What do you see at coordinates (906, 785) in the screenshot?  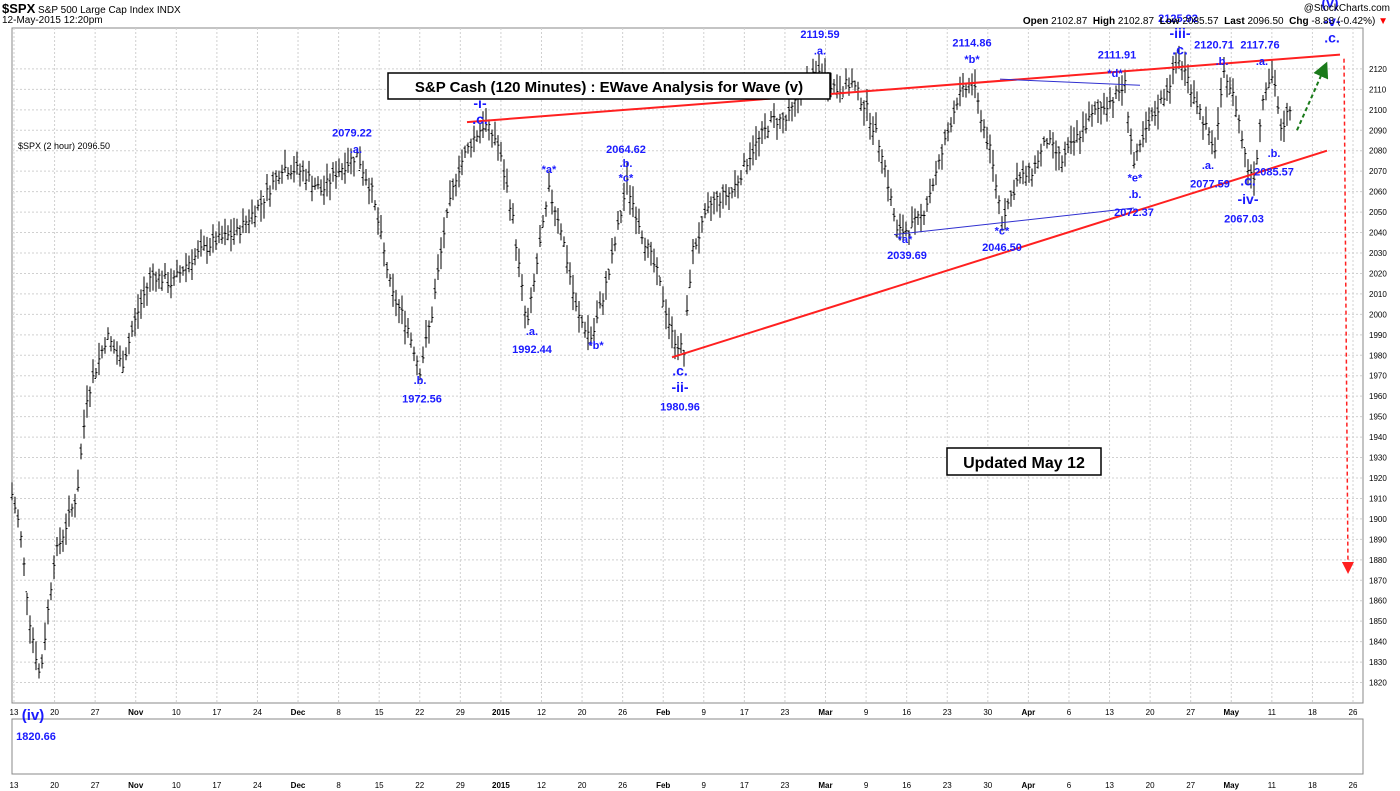 I see `x-tick-label-lower: 16` at bounding box center [906, 785].